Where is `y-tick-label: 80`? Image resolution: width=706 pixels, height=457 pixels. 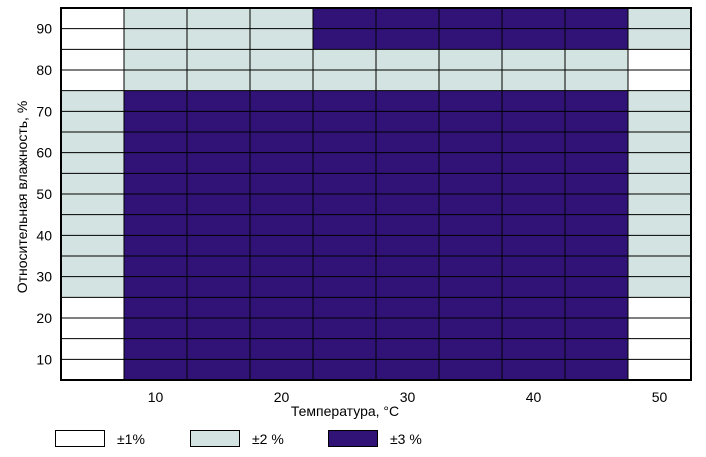 y-tick-label: 80 is located at coordinates (44, 70).